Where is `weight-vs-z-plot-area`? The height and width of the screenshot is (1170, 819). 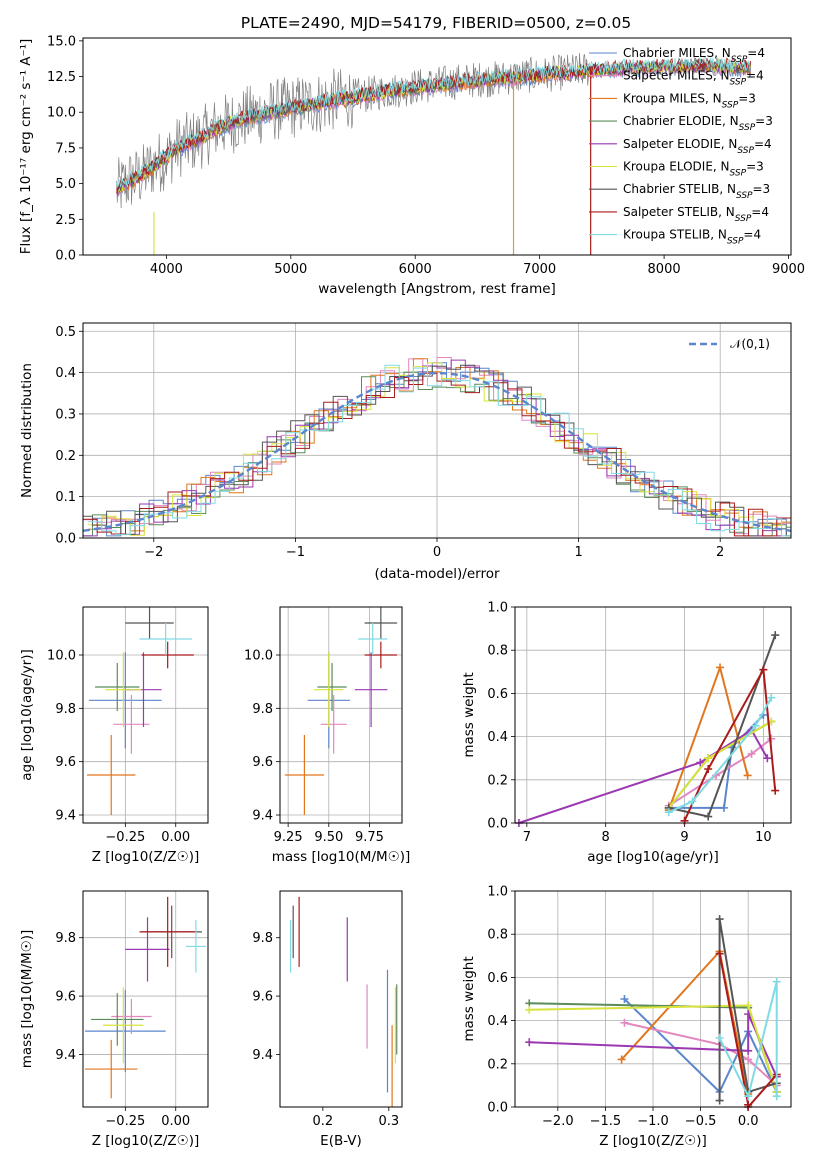 weight-vs-z-plot-area is located at coordinates (653, 1013).